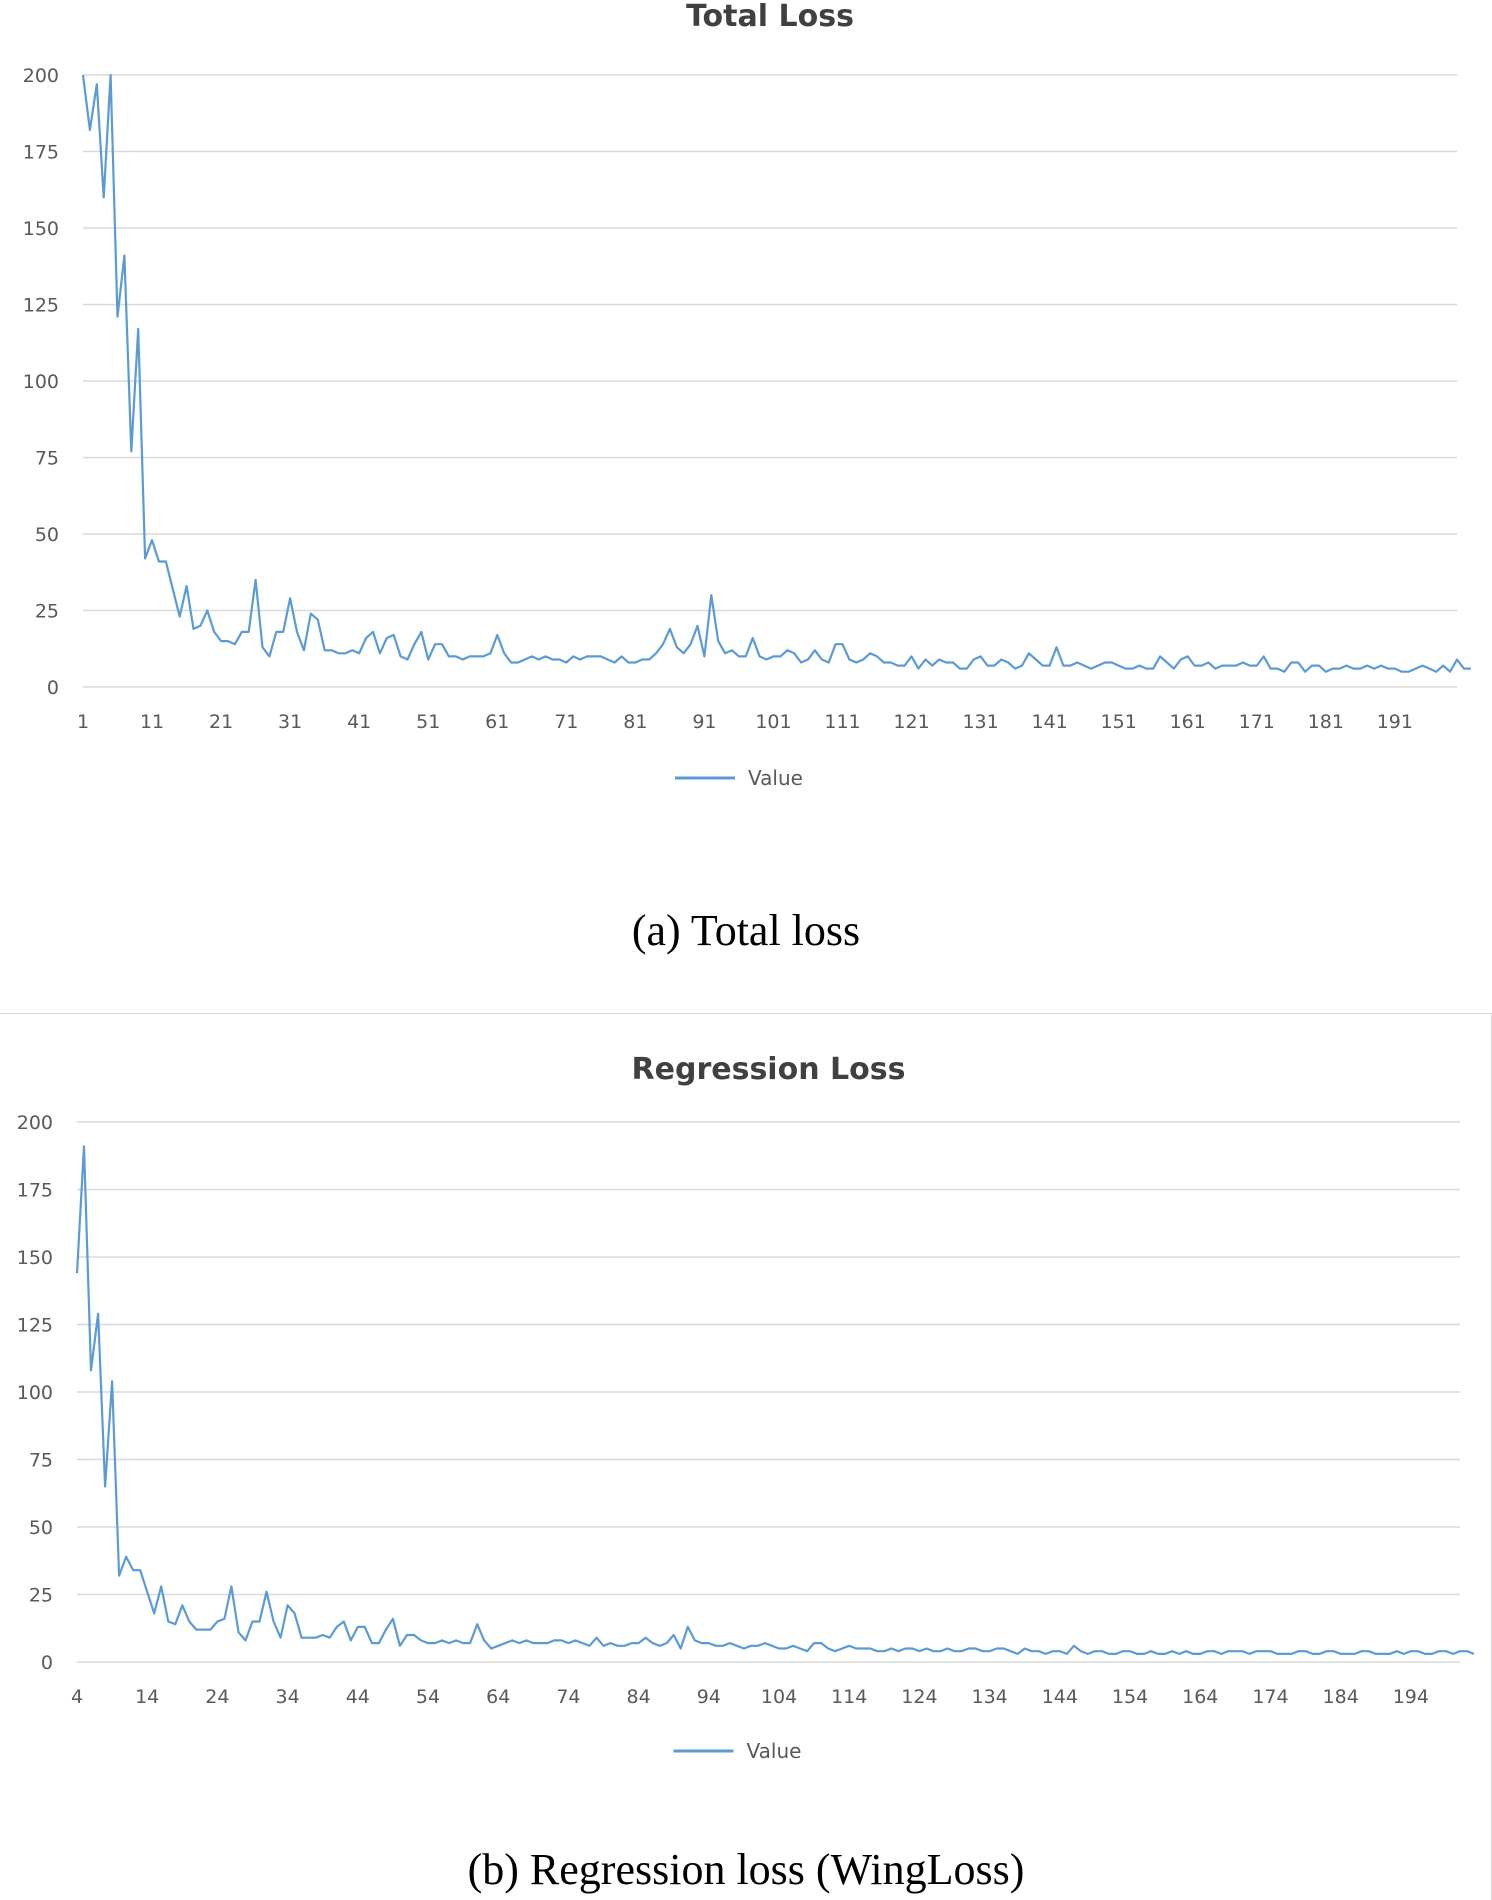  I want to click on x-tick-label: 131, so click(980, 722).